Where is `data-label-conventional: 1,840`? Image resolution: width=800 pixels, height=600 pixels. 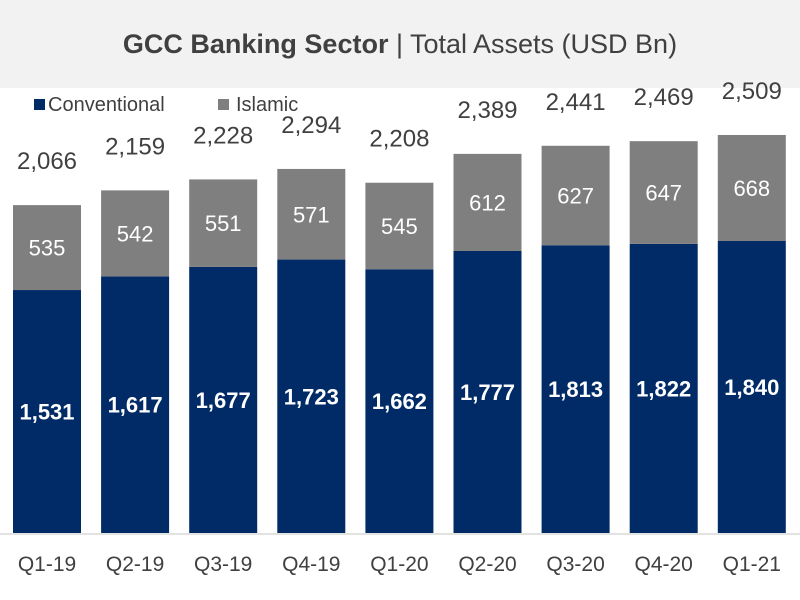 data-label-conventional: 1,840 is located at coordinates (751, 387).